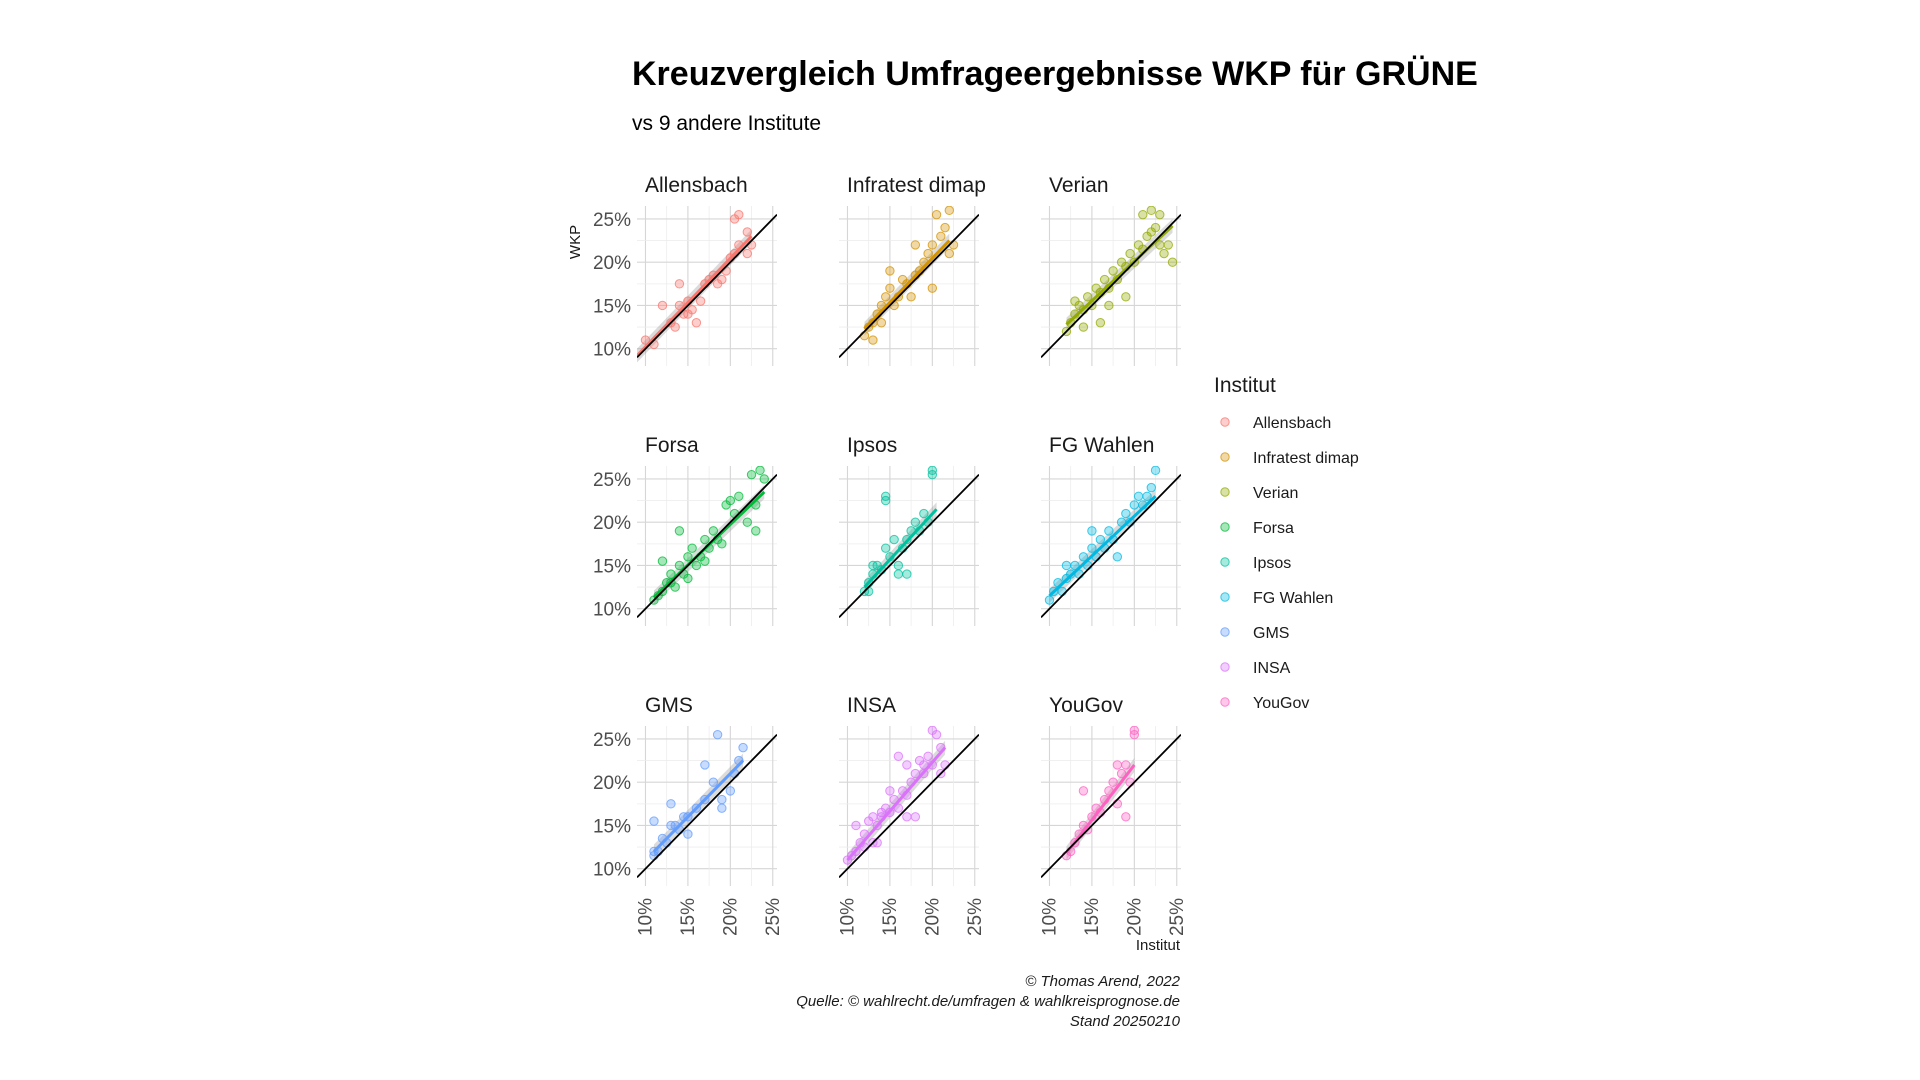 The image size is (1920, 1080). Describe the element at coordinates (1255, 668) in the screenshot. I see `legend-item-insa: INSA` at that location.